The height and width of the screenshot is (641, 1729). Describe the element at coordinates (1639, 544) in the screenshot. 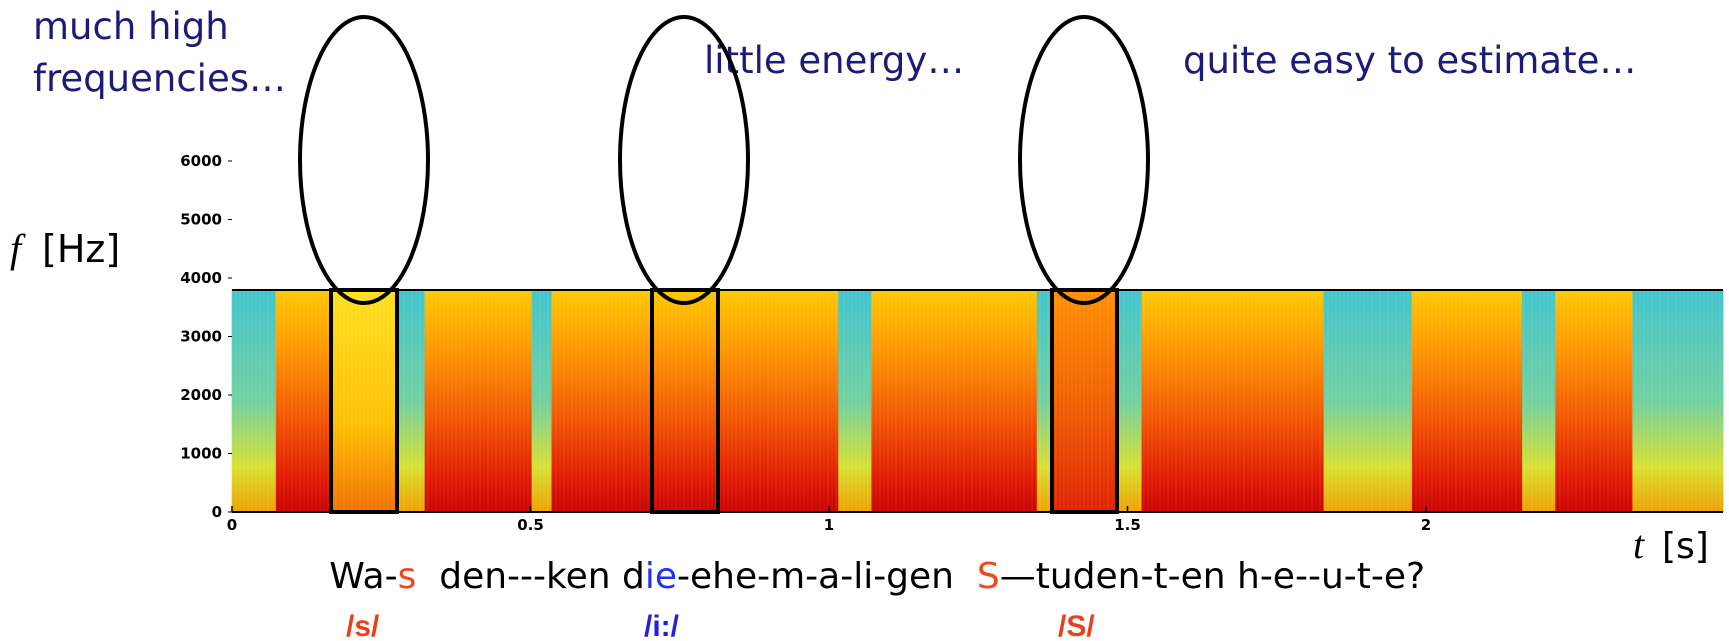

I see `x-axis-symbol: t` at that location.